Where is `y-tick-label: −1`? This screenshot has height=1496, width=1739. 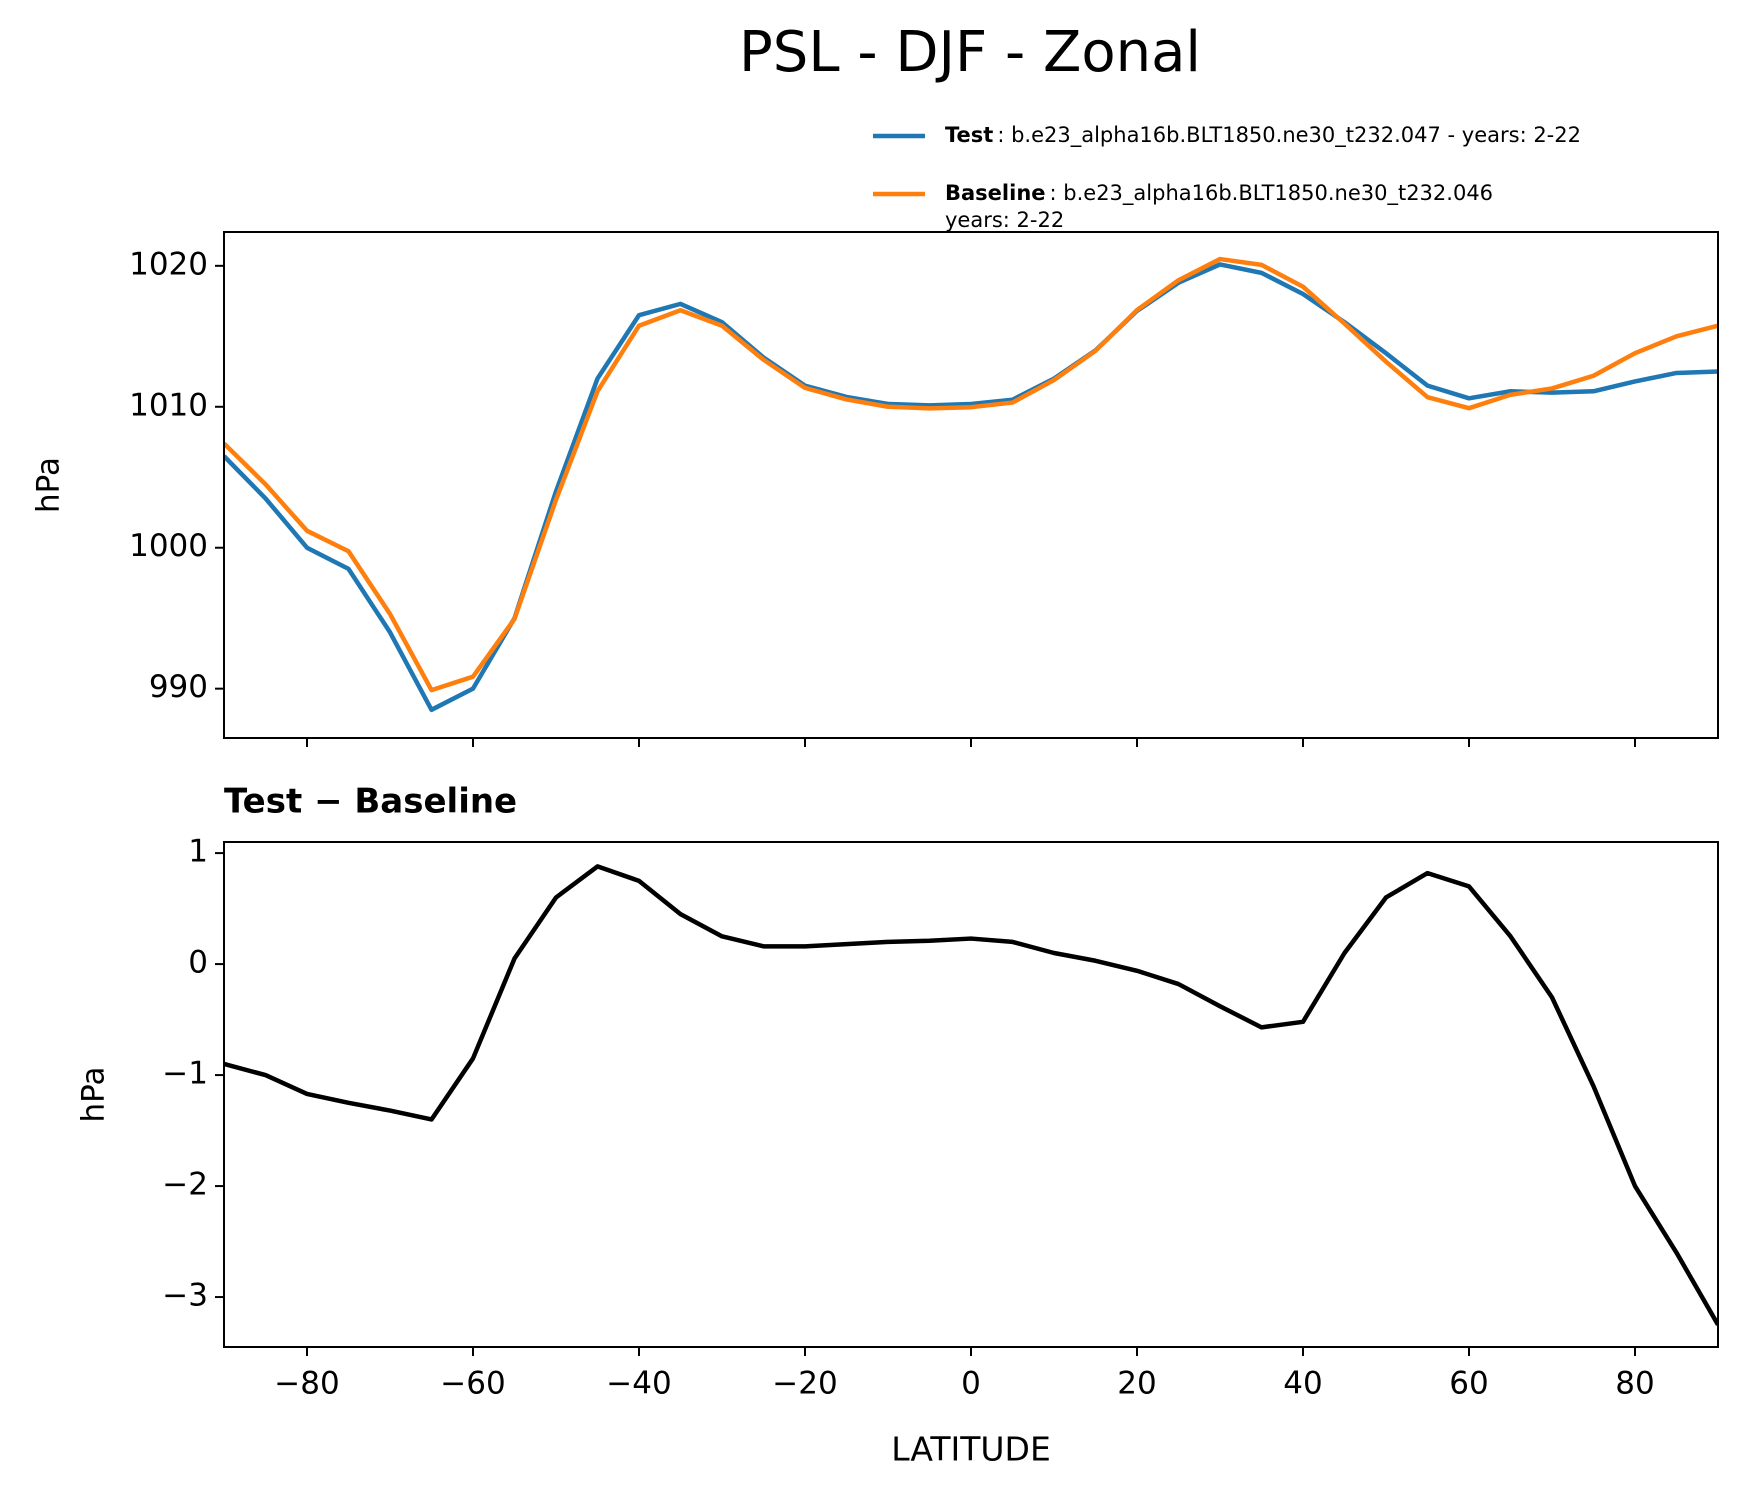
y-tick-label: −1 is located at coordinates (185, 1074).